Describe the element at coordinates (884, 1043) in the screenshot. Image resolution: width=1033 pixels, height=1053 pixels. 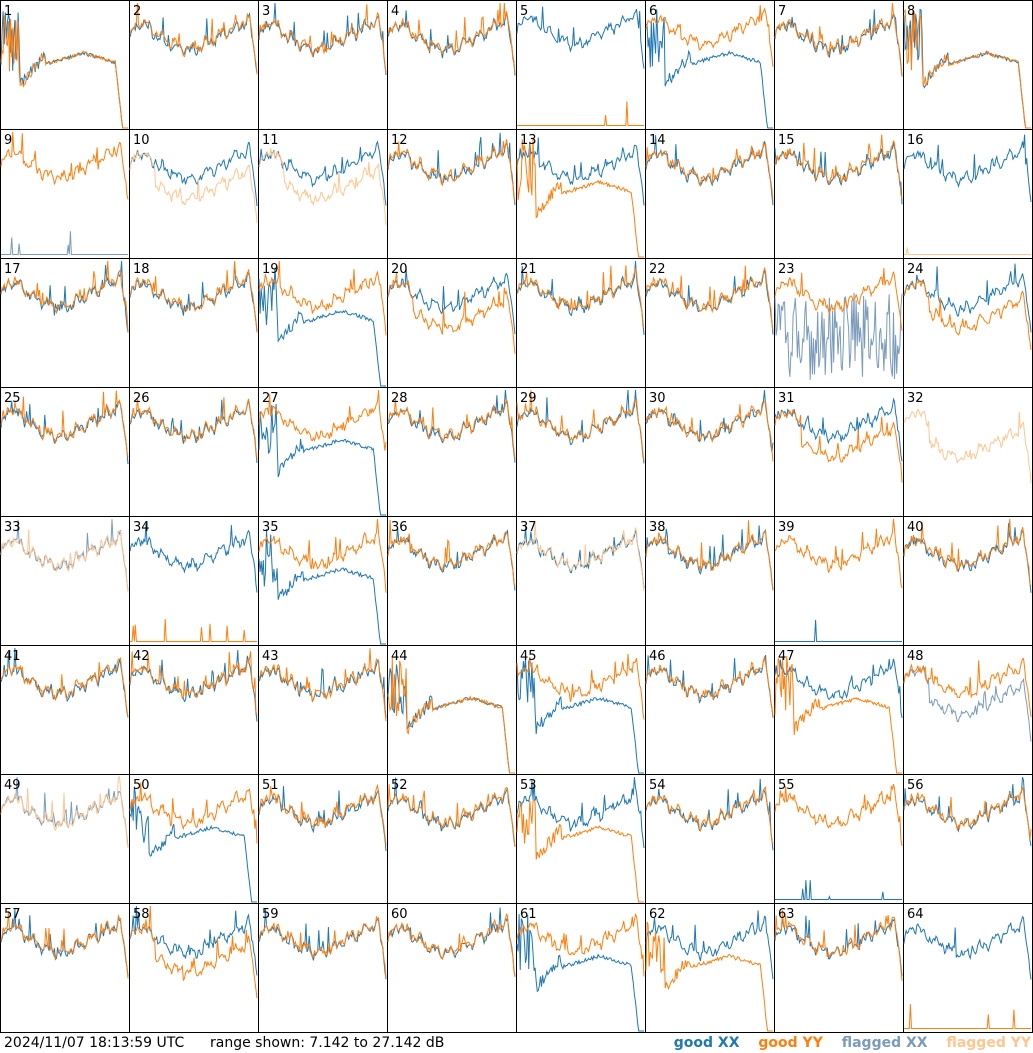
I see `legend-flagged-xx: flagged XX` at that location.